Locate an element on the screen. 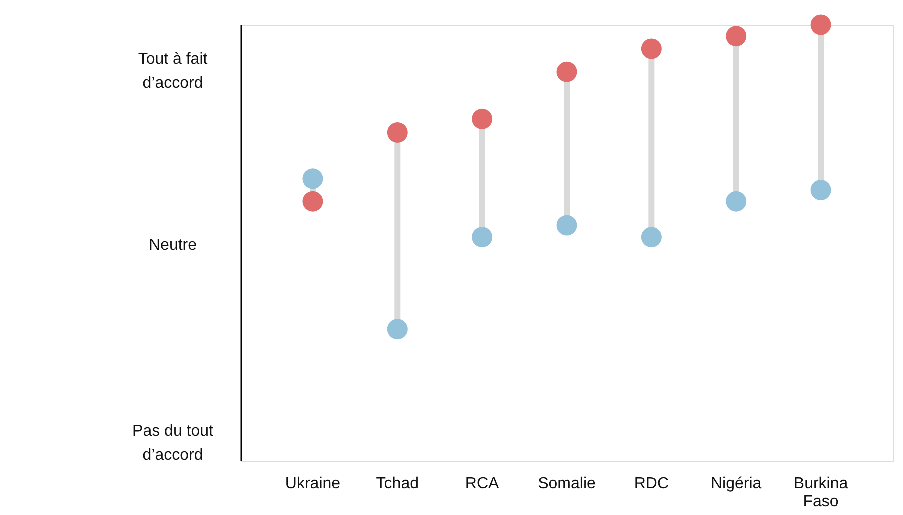  text: Pas du tout d’accord is located at coordinates (173, 443).